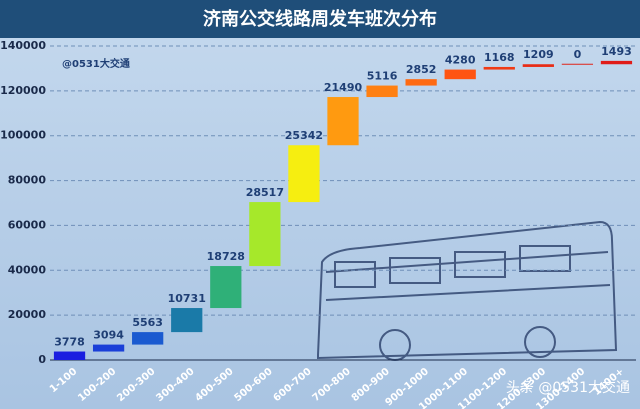  Describe the element at coordinates (568, 387) in the screenshot. I see `watermark: 头条 @0531大交通` at that location.